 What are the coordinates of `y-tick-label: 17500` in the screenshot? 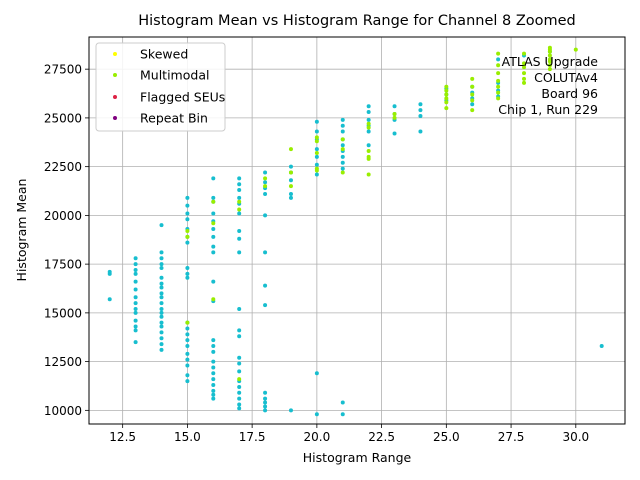 It's located at (63, 265).